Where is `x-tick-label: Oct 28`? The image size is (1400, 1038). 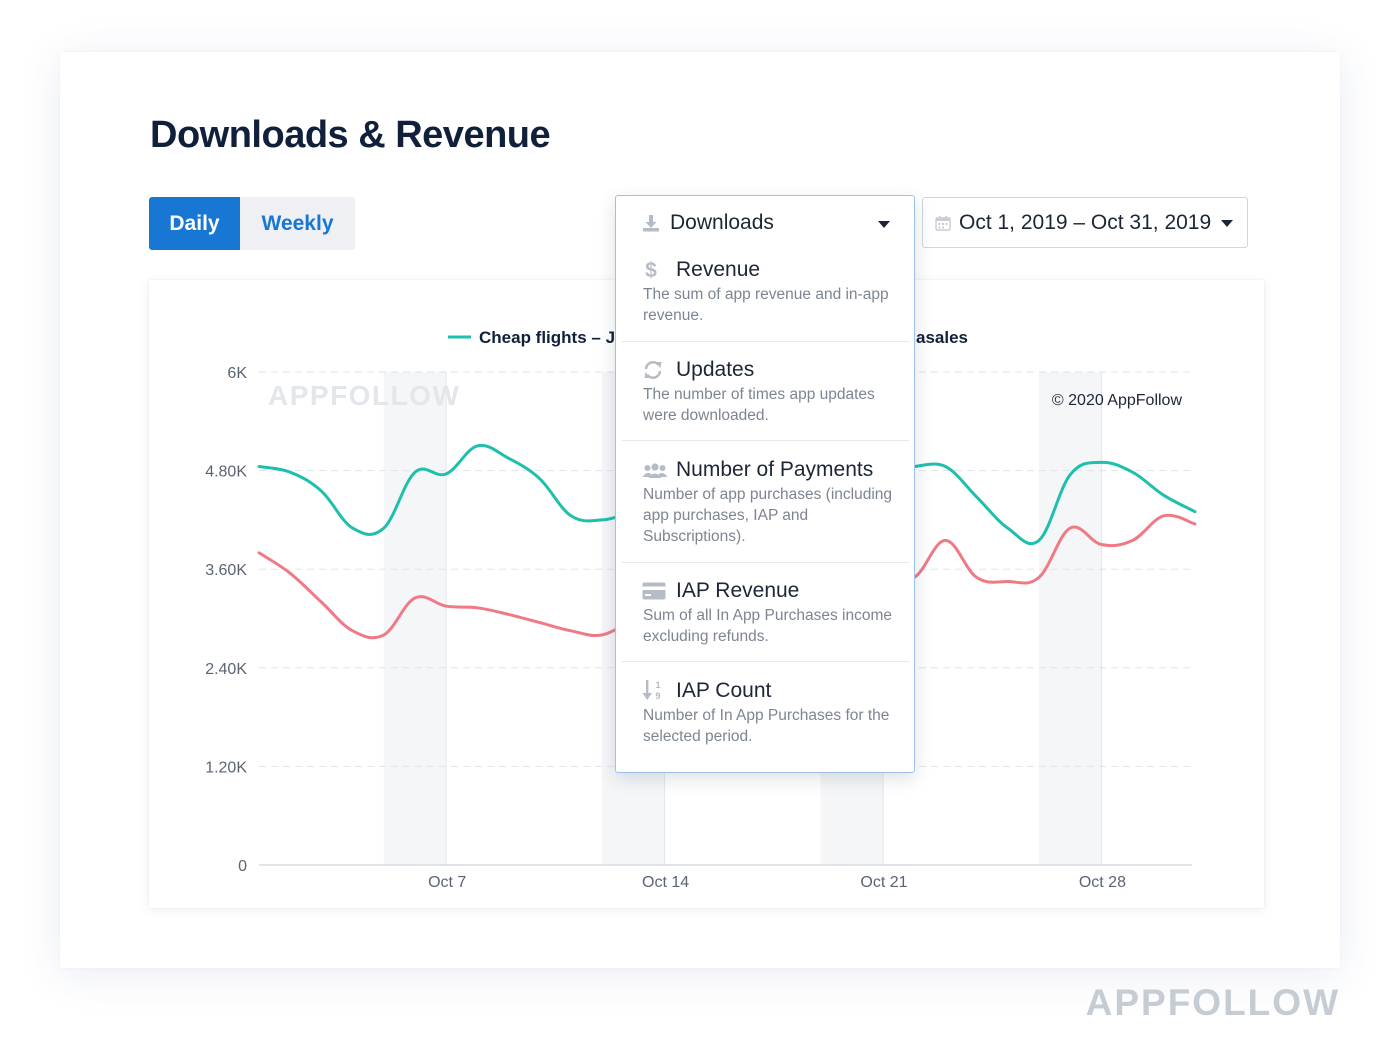
x-tick-label: Oct 28 is located at coordinates (1102, 882).